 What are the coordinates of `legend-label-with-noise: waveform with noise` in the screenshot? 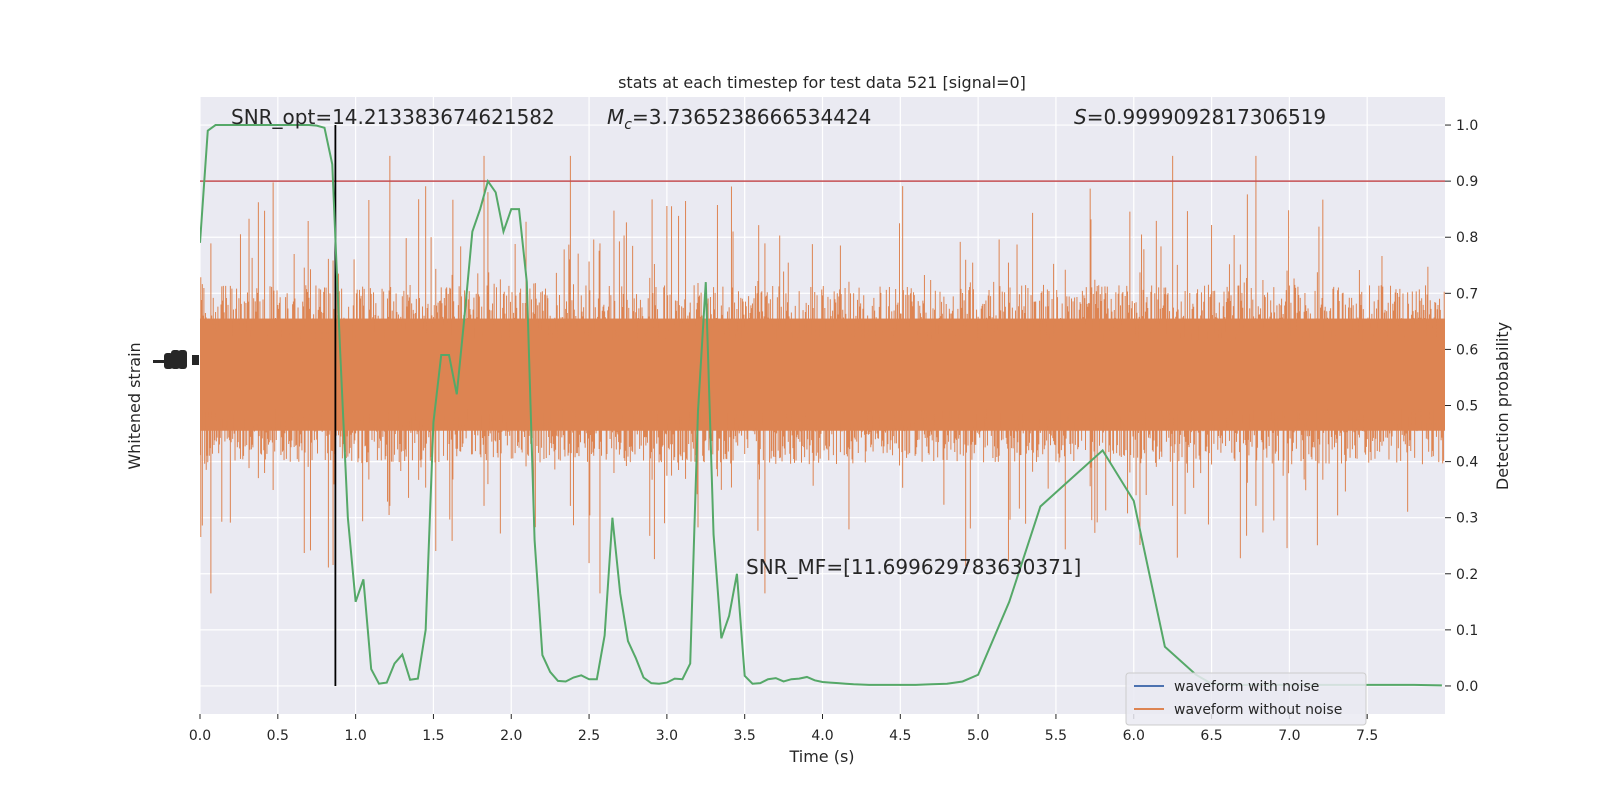 It's located at (1246, 687).